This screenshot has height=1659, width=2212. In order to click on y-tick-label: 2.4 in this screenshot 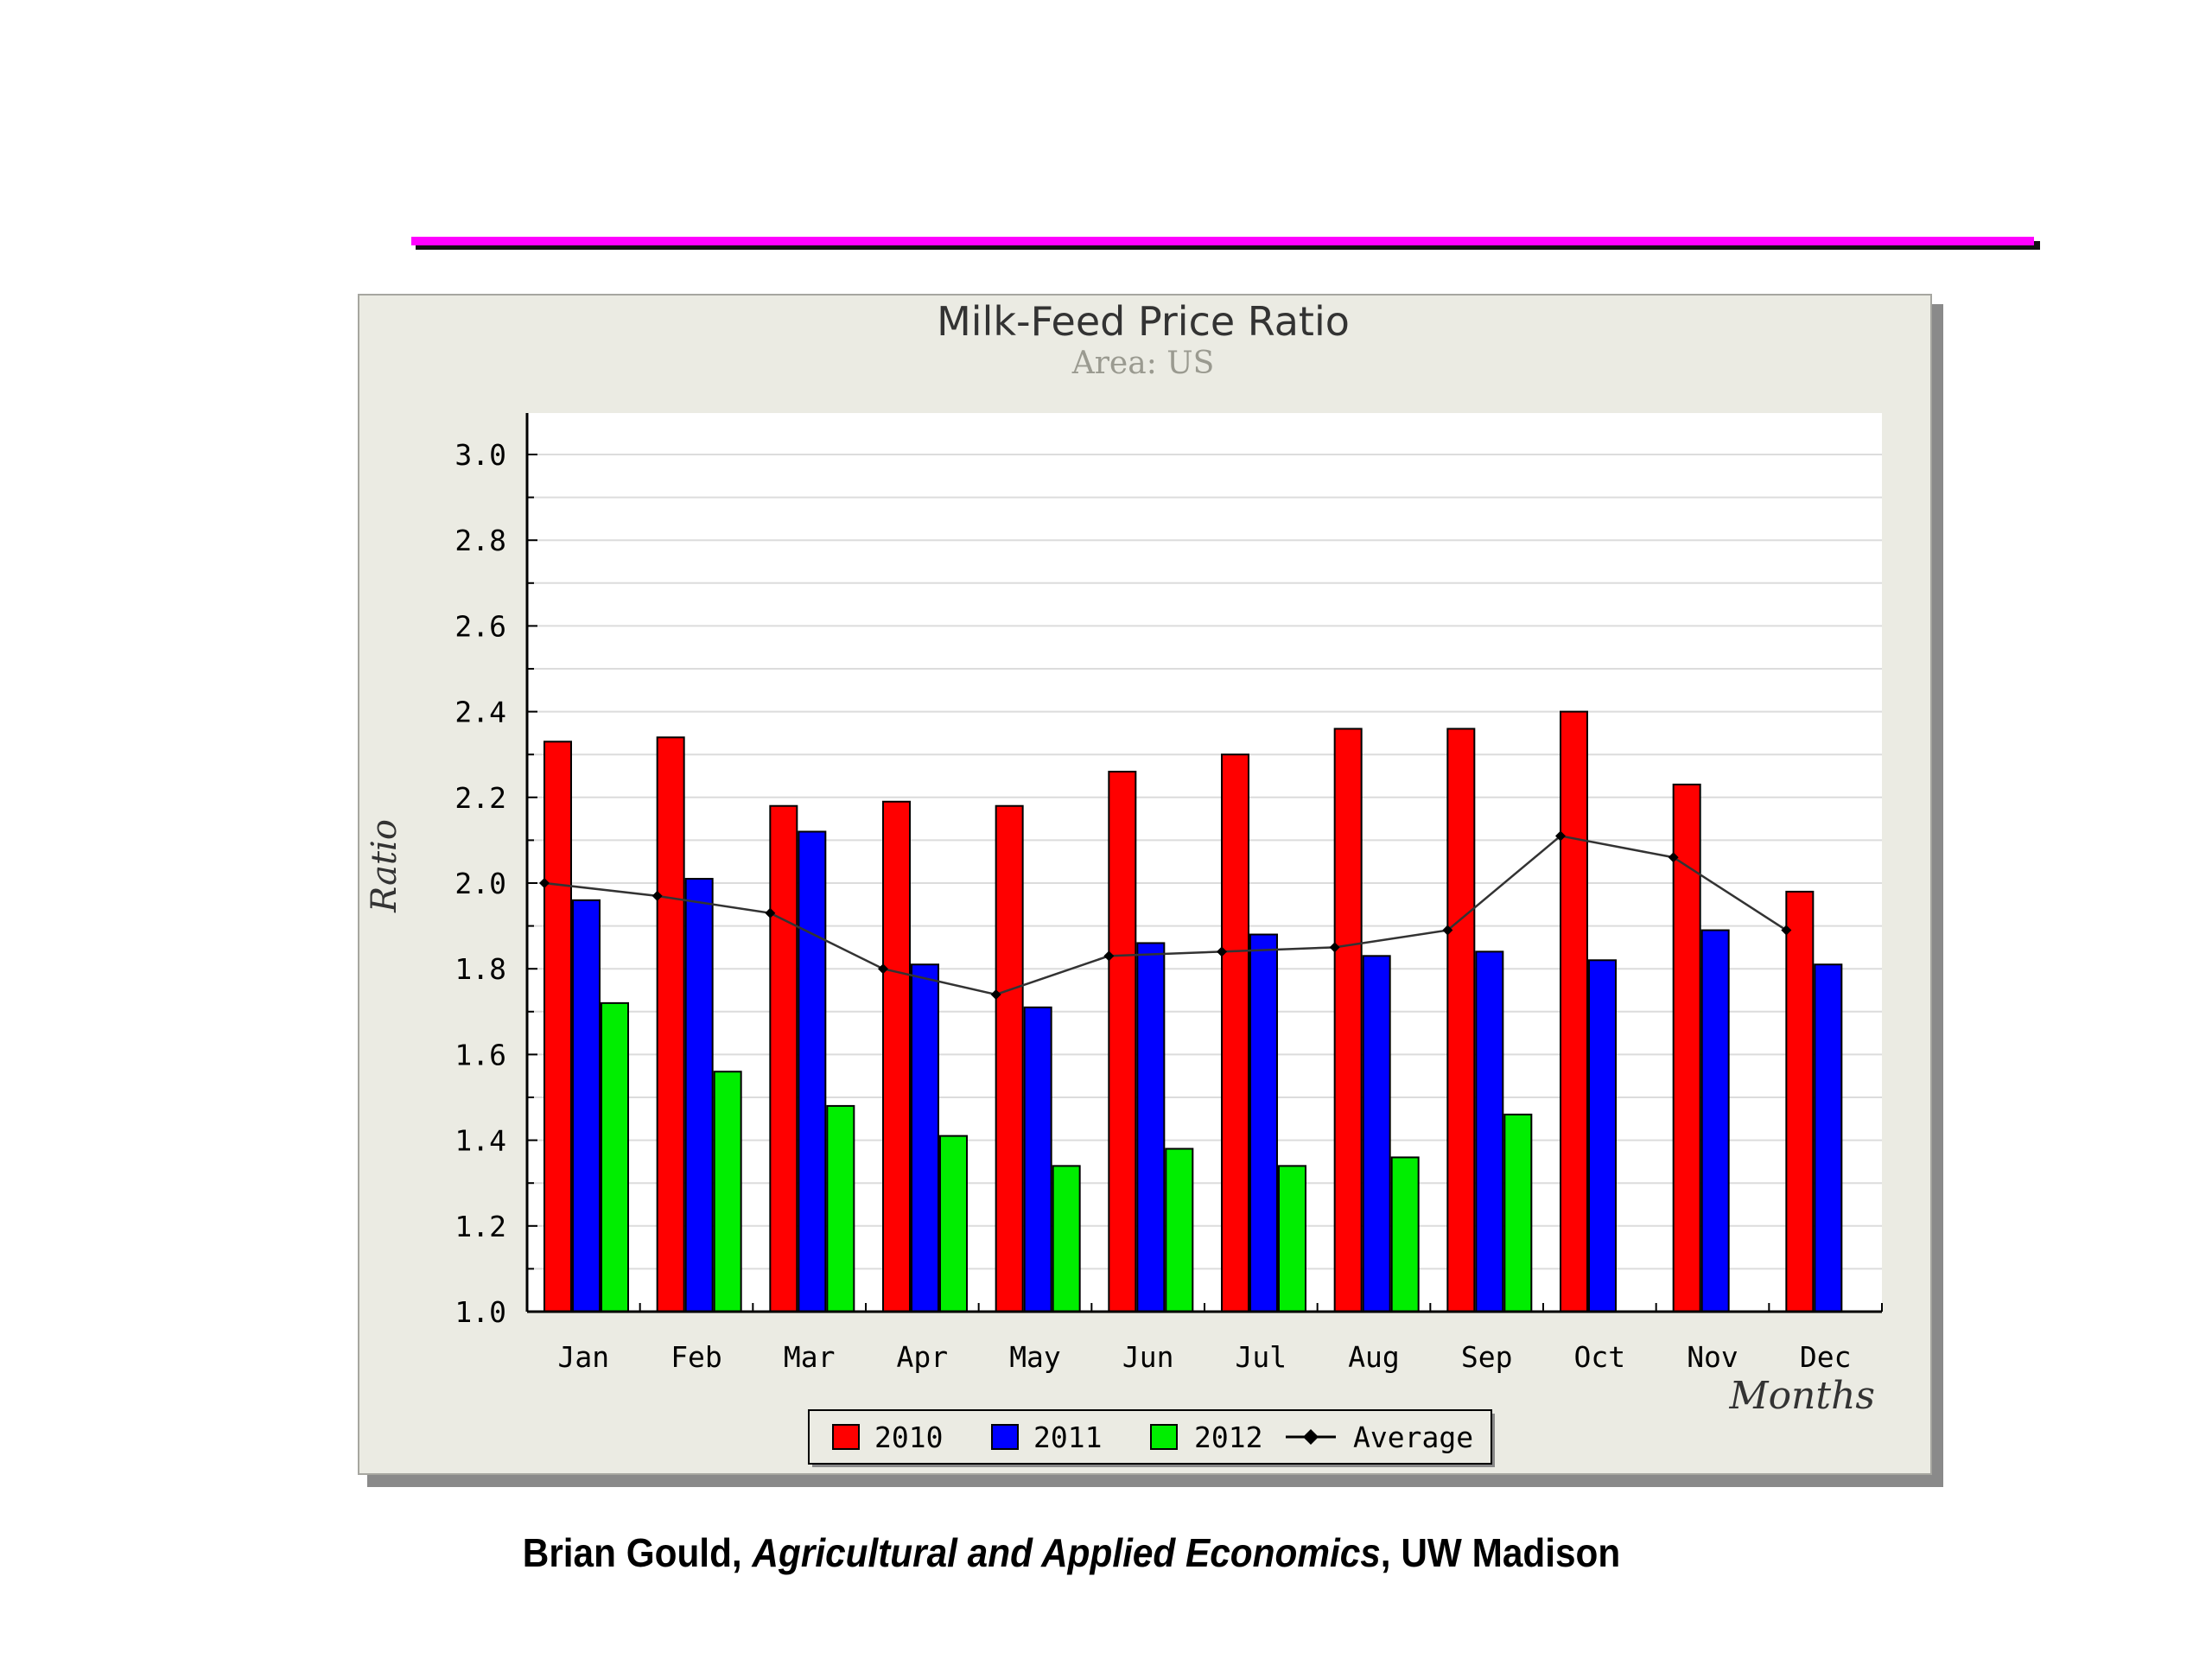, I will do `click(480, 712)`.